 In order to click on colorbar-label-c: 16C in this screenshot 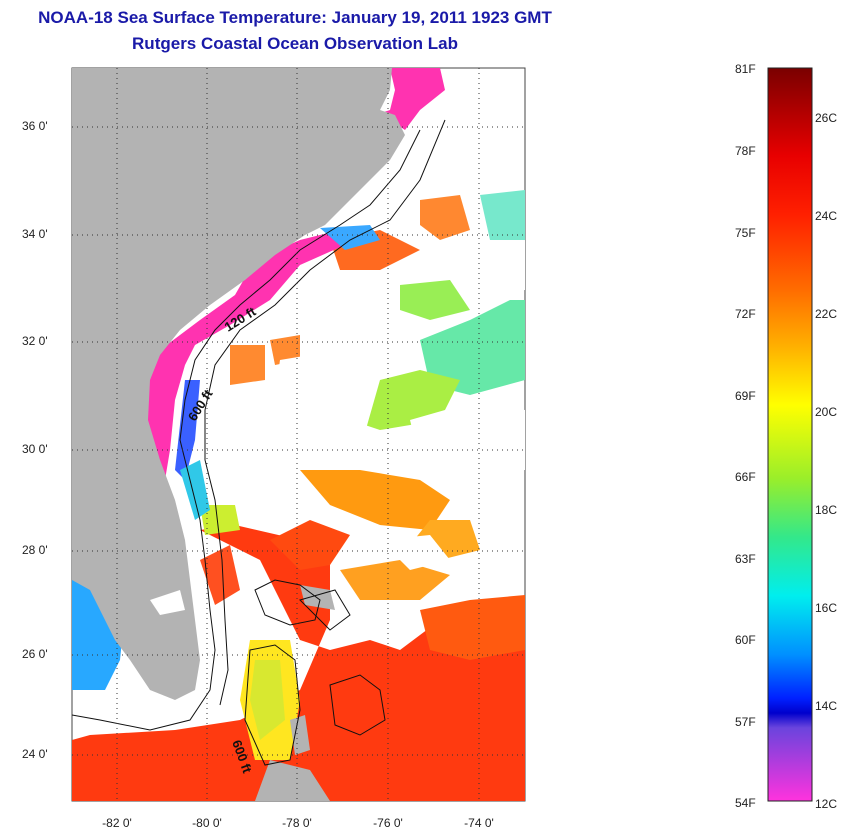, I will do `click(826, 608)`.